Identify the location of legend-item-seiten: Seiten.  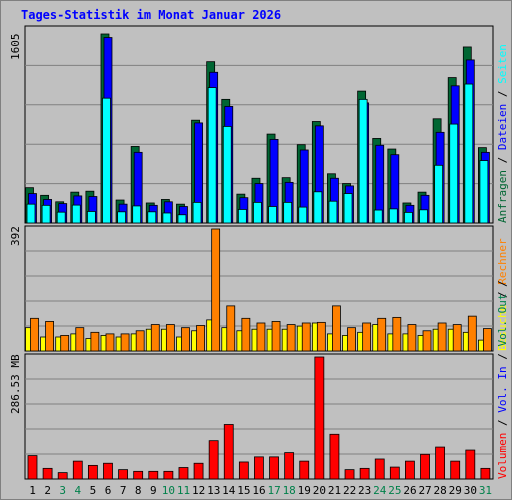
(502, 67).